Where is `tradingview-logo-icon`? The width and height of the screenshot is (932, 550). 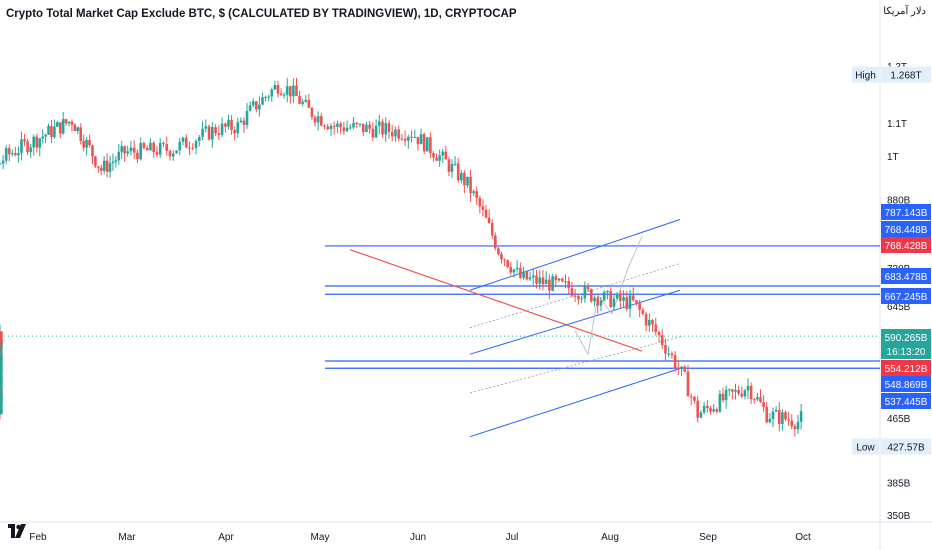
tradingview-logo-icon is located at coordinates (17, 531).